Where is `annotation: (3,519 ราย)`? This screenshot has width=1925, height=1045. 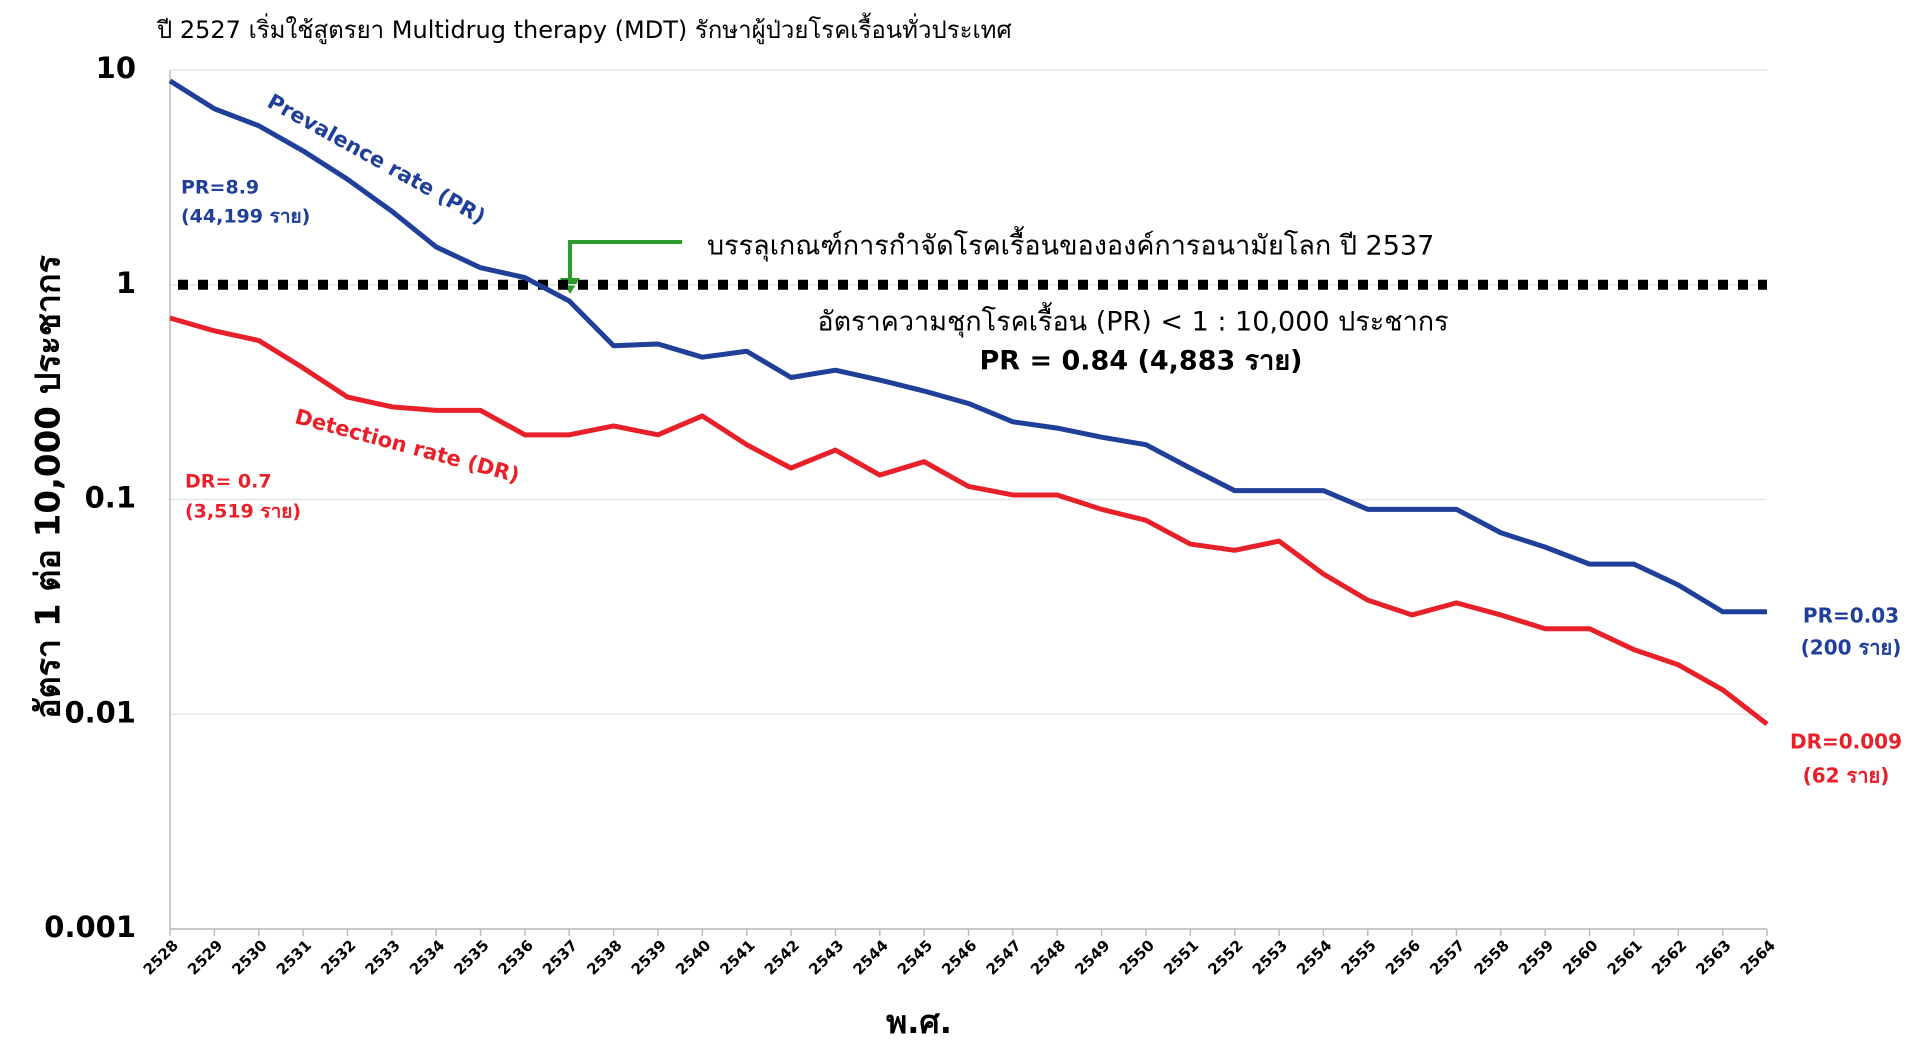 annotation: (3,519 ราย) is located at coordinates (243, 512).